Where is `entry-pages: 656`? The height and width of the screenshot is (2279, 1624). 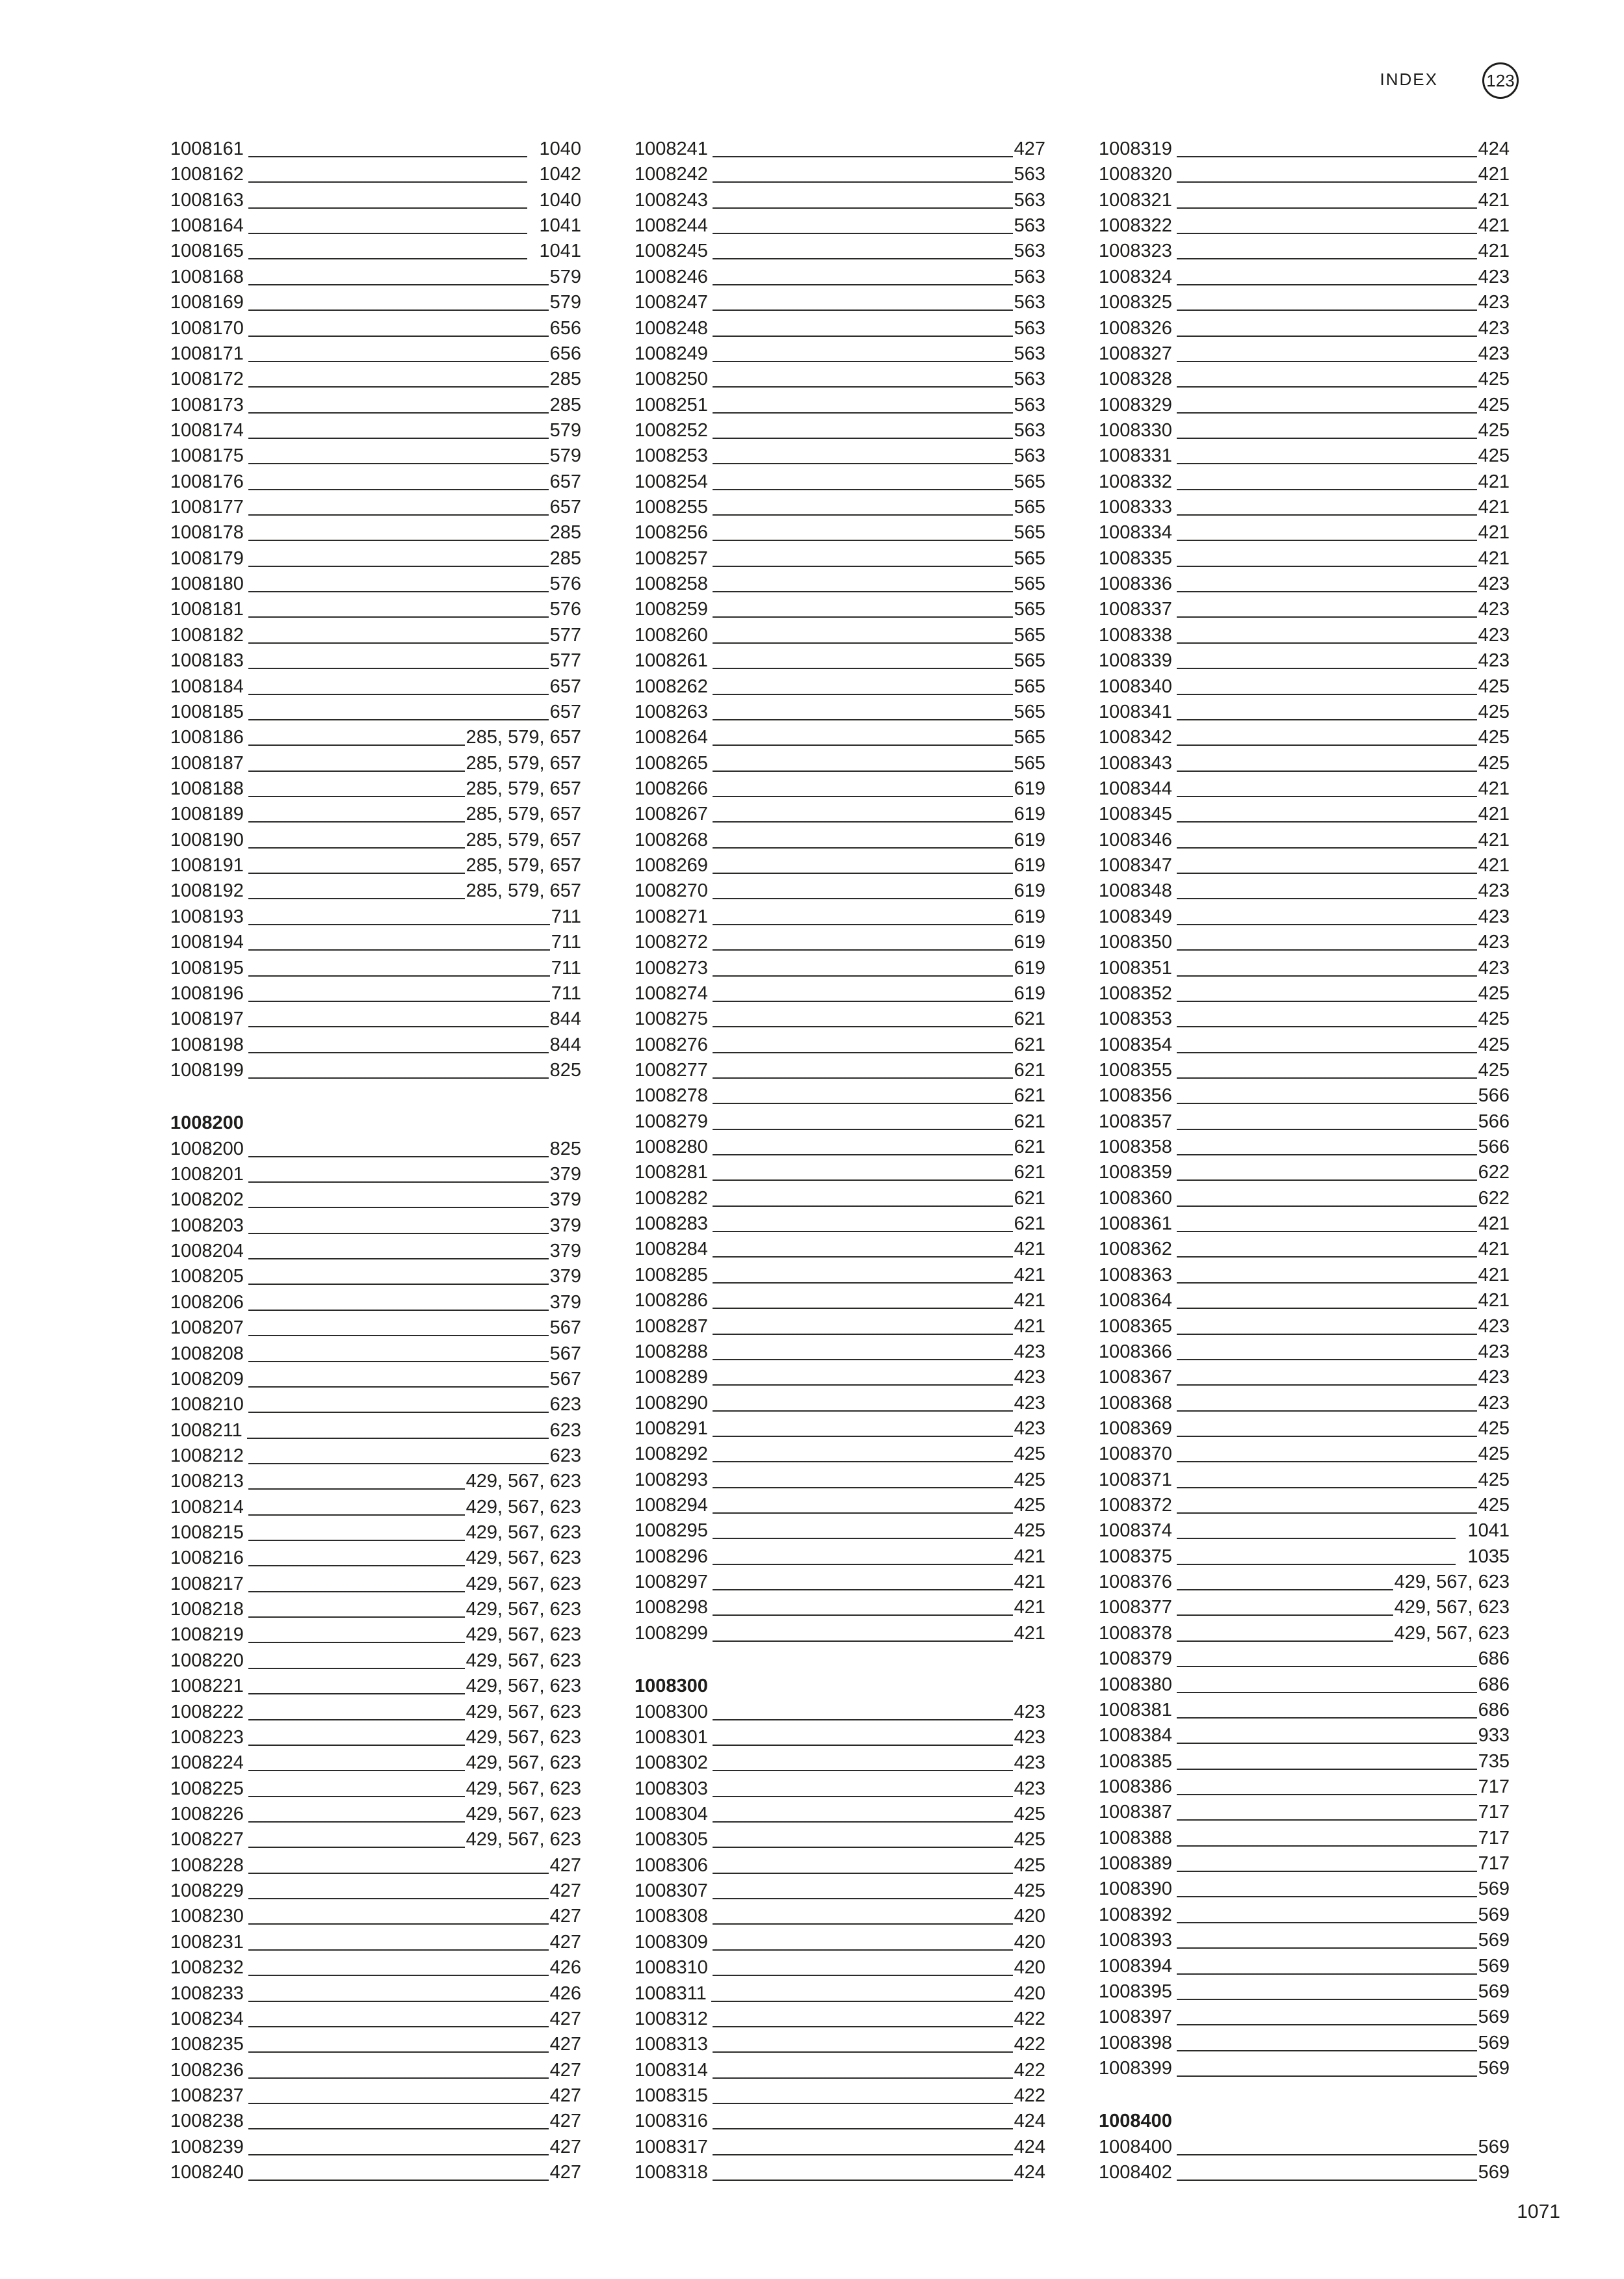 entry-pages: 656 is located at coordinates (565, 354).